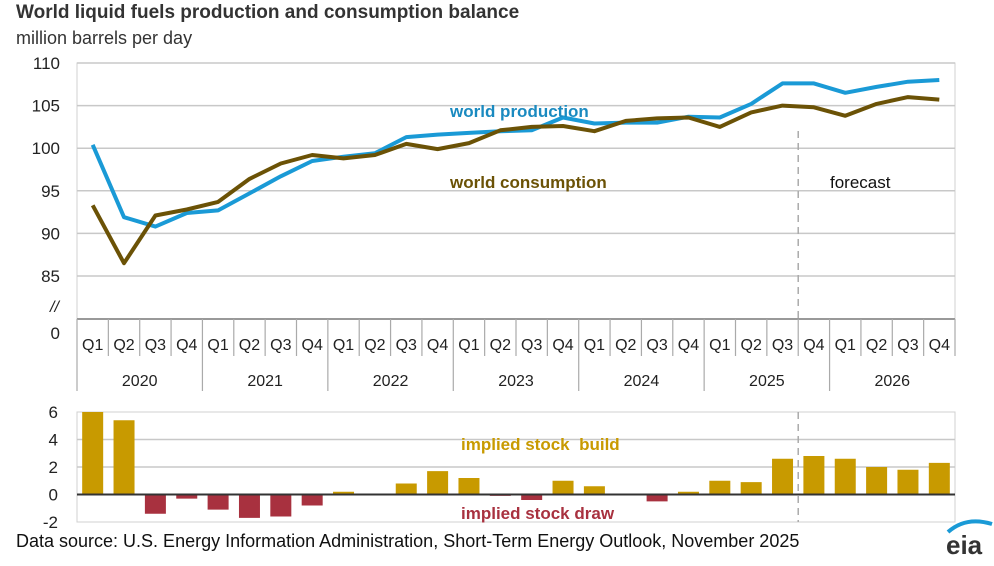 This screenshot has width=994, height=566. What do you see at coordinates (46, 63) in the screenshot?
I see `y-tick-label: 110` at bounding box center [46, 63].